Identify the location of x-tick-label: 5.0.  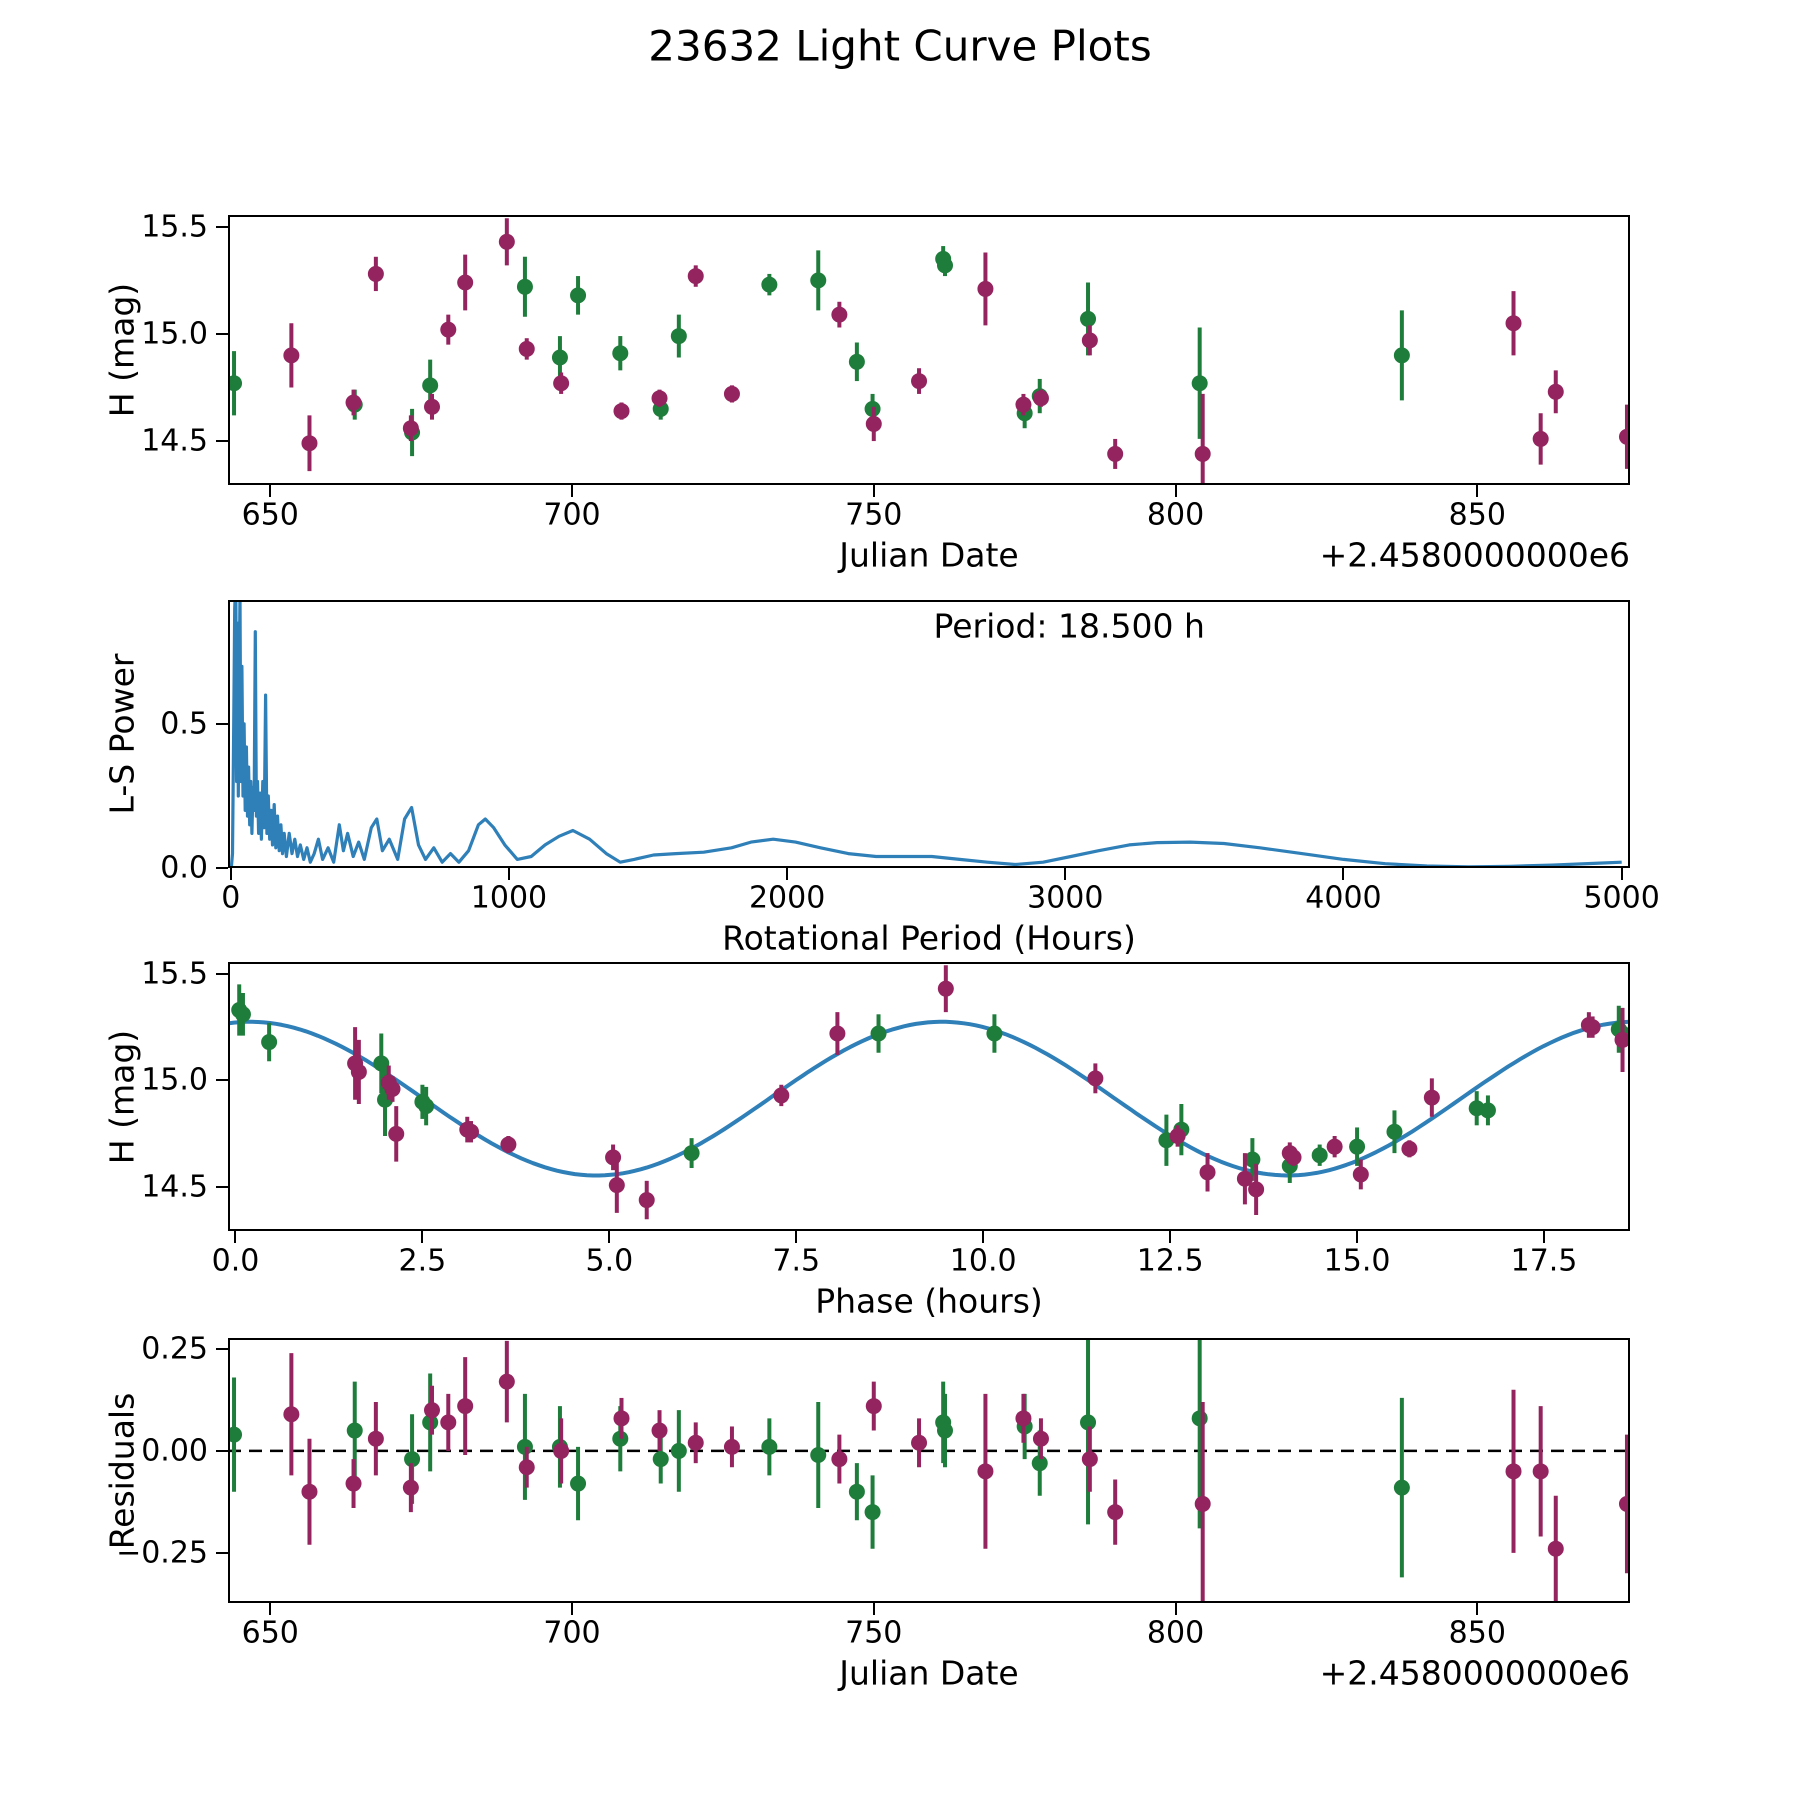
(609, 1261).